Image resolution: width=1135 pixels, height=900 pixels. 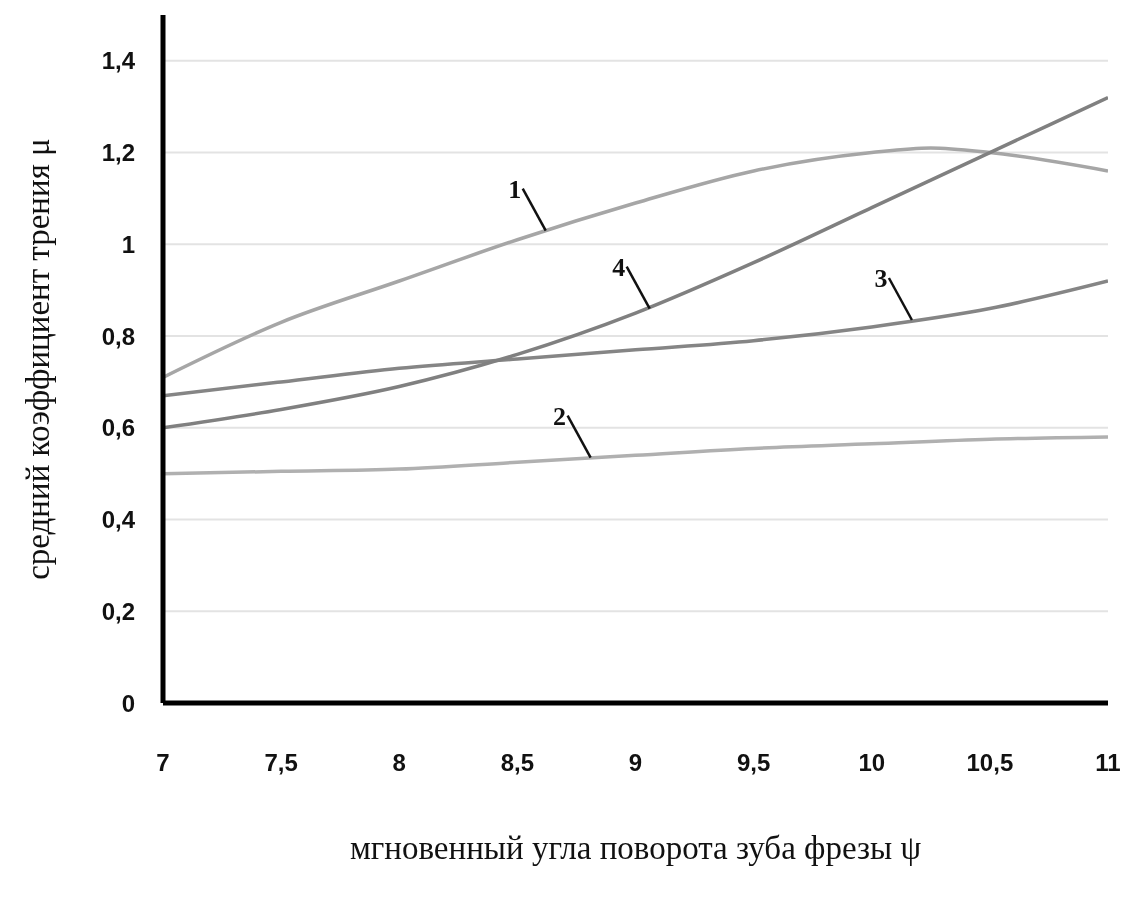 What do you see at coordinates (128, 244) in the screenshot?
I see `y-tick-label: 1` at bounding box center [128, 244].